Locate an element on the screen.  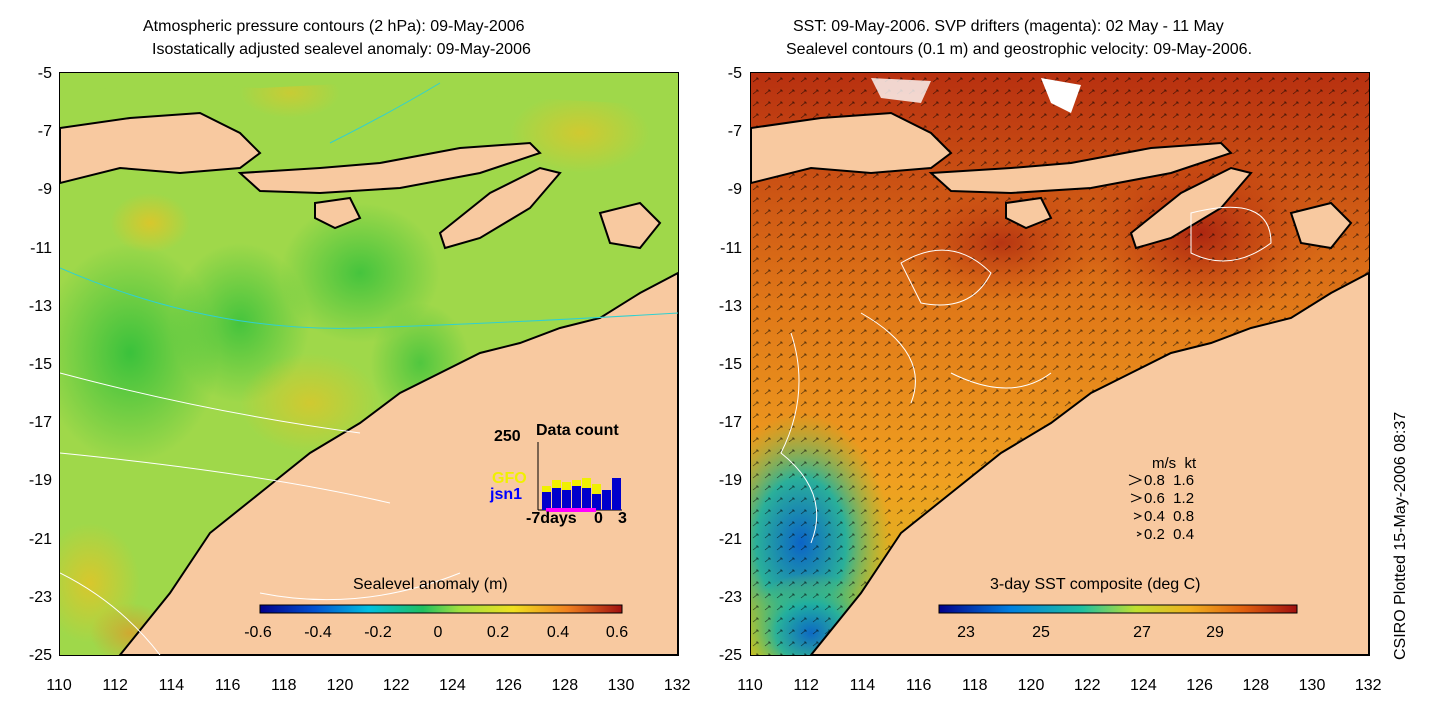
right-xtick: 122 is located at coordinates (1087, 685).